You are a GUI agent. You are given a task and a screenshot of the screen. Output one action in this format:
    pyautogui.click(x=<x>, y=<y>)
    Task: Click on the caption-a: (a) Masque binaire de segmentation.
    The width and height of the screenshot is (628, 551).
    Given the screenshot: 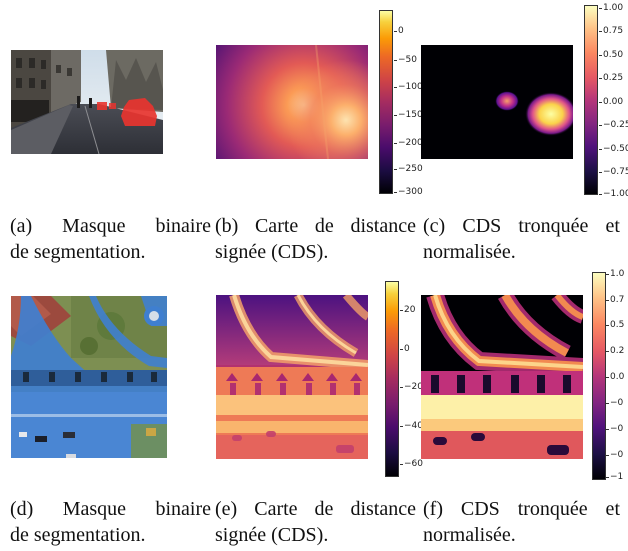 What is the action you would take?
    pyautogui.click(x=110, y=239)
    